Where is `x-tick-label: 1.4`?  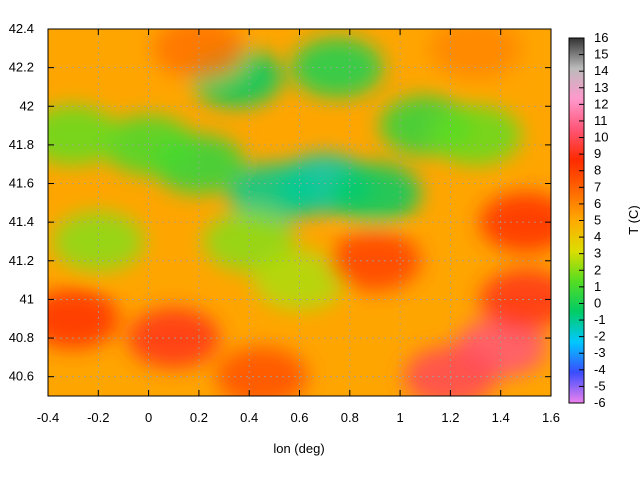 x-tick-label: 1.4 is located at coordinates (501, 417).